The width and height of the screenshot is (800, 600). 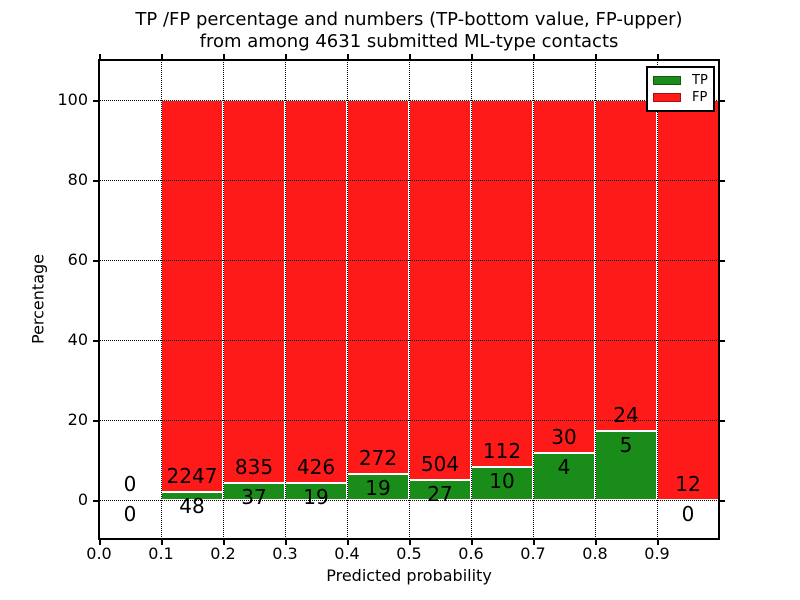 I want to click on x-axis-label: Predicted probability, so click(x=409, y=575).